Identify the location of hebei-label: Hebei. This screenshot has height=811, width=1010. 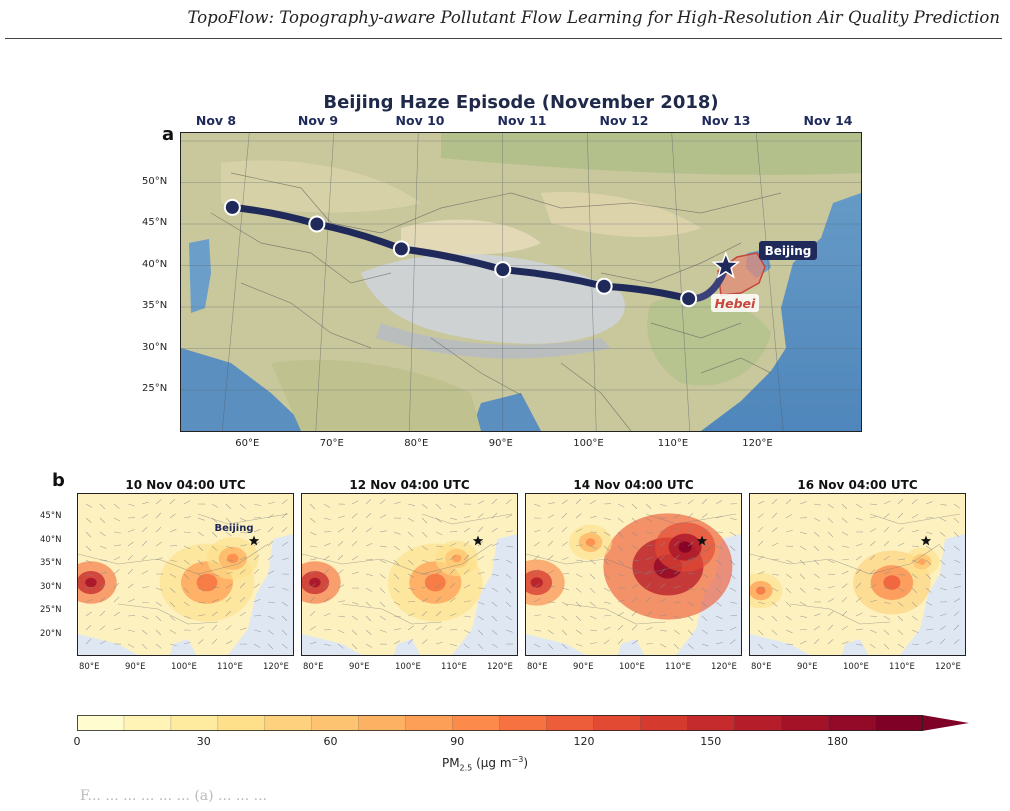
(735, 303).